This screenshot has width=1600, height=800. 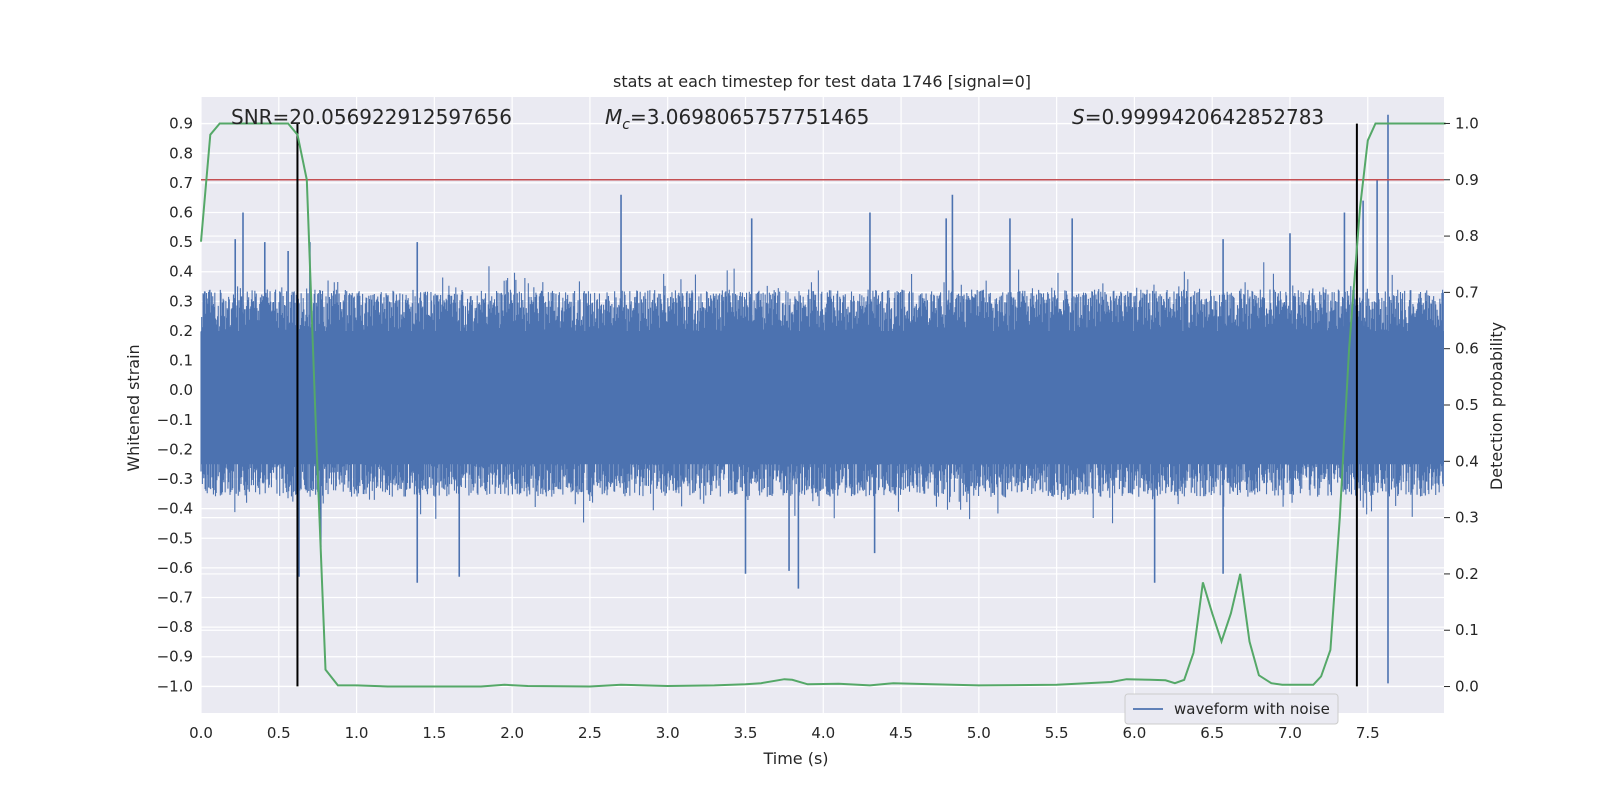 I want to click on x-tick-label: 0.5, so click(x=279, y=733).